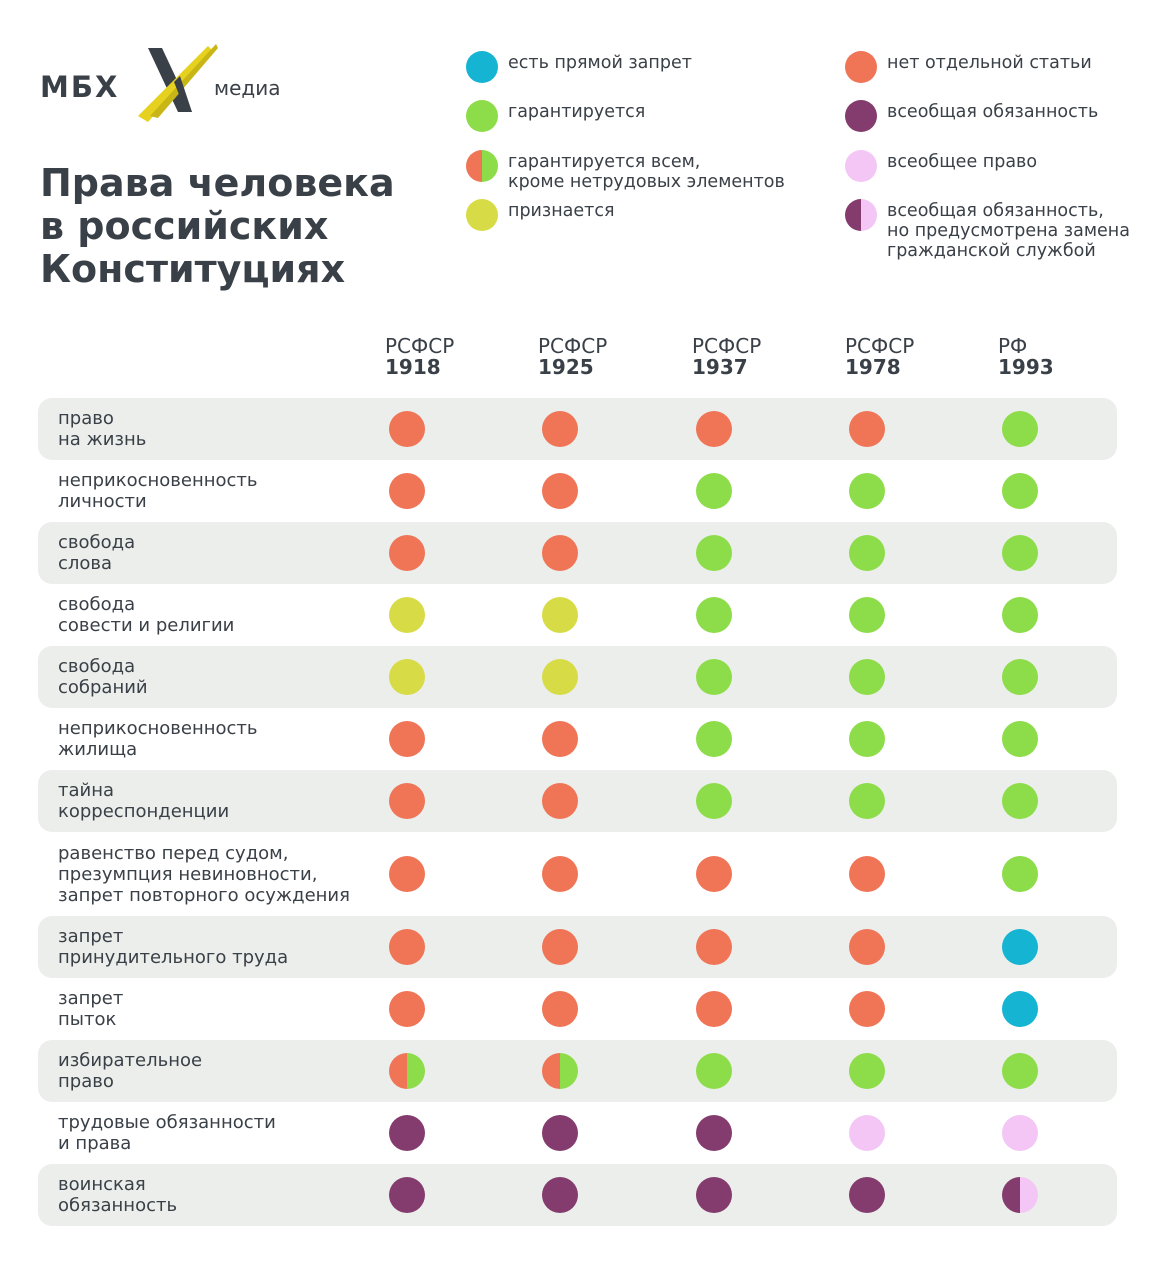 This screenshot has width=1161, height=1280. I want to click on column-header-1937: РСФСР 1937, so click(726, 357).